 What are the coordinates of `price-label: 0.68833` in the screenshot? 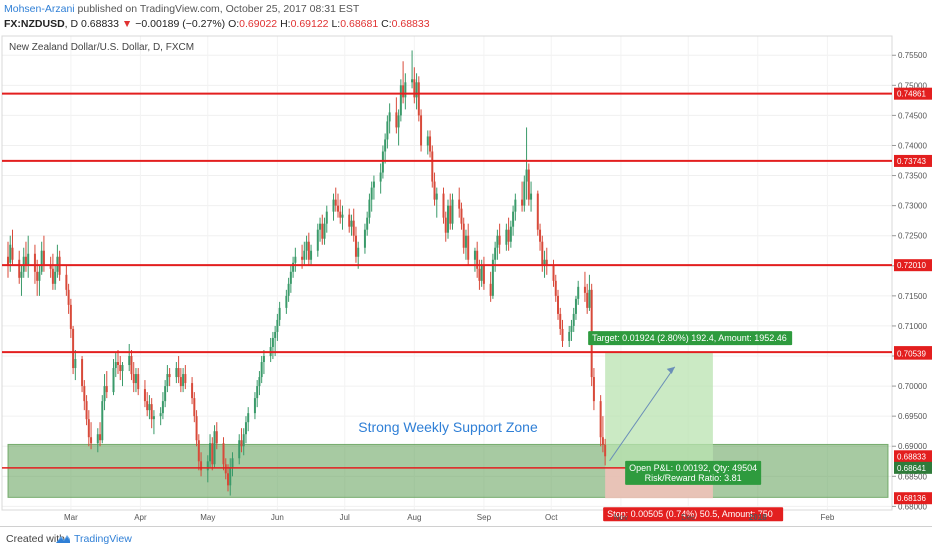 It's located at (911, 456).